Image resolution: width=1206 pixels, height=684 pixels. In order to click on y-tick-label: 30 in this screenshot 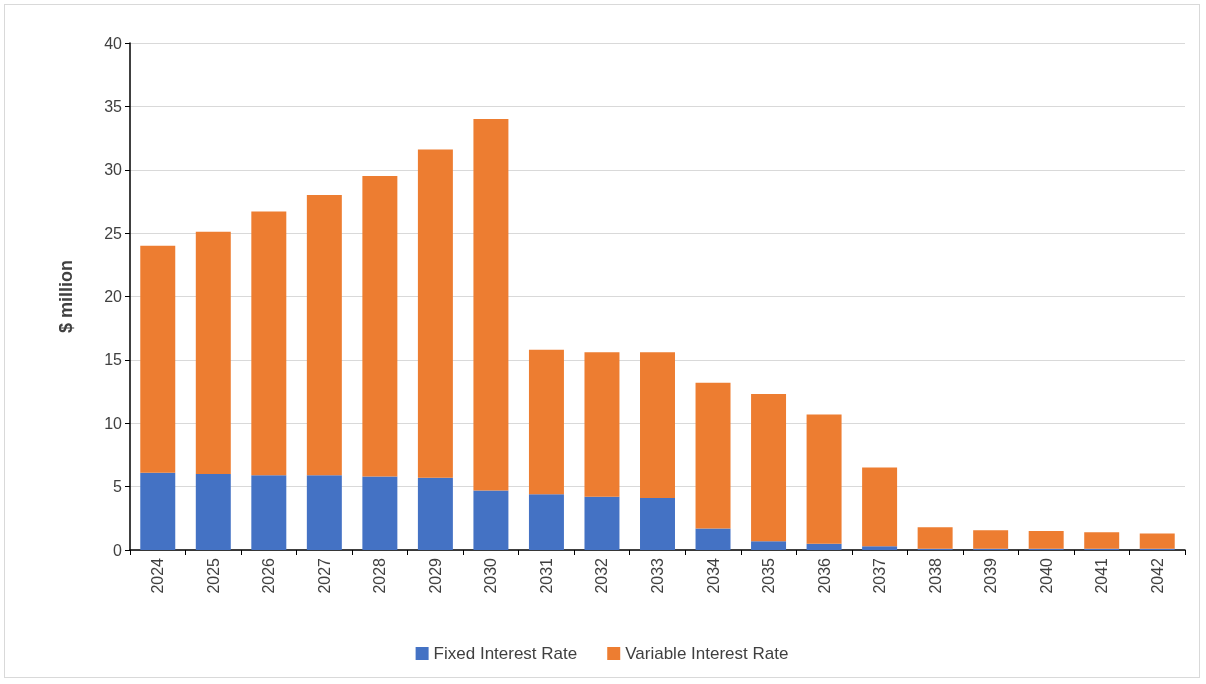, I will do `click(113, 170)`.